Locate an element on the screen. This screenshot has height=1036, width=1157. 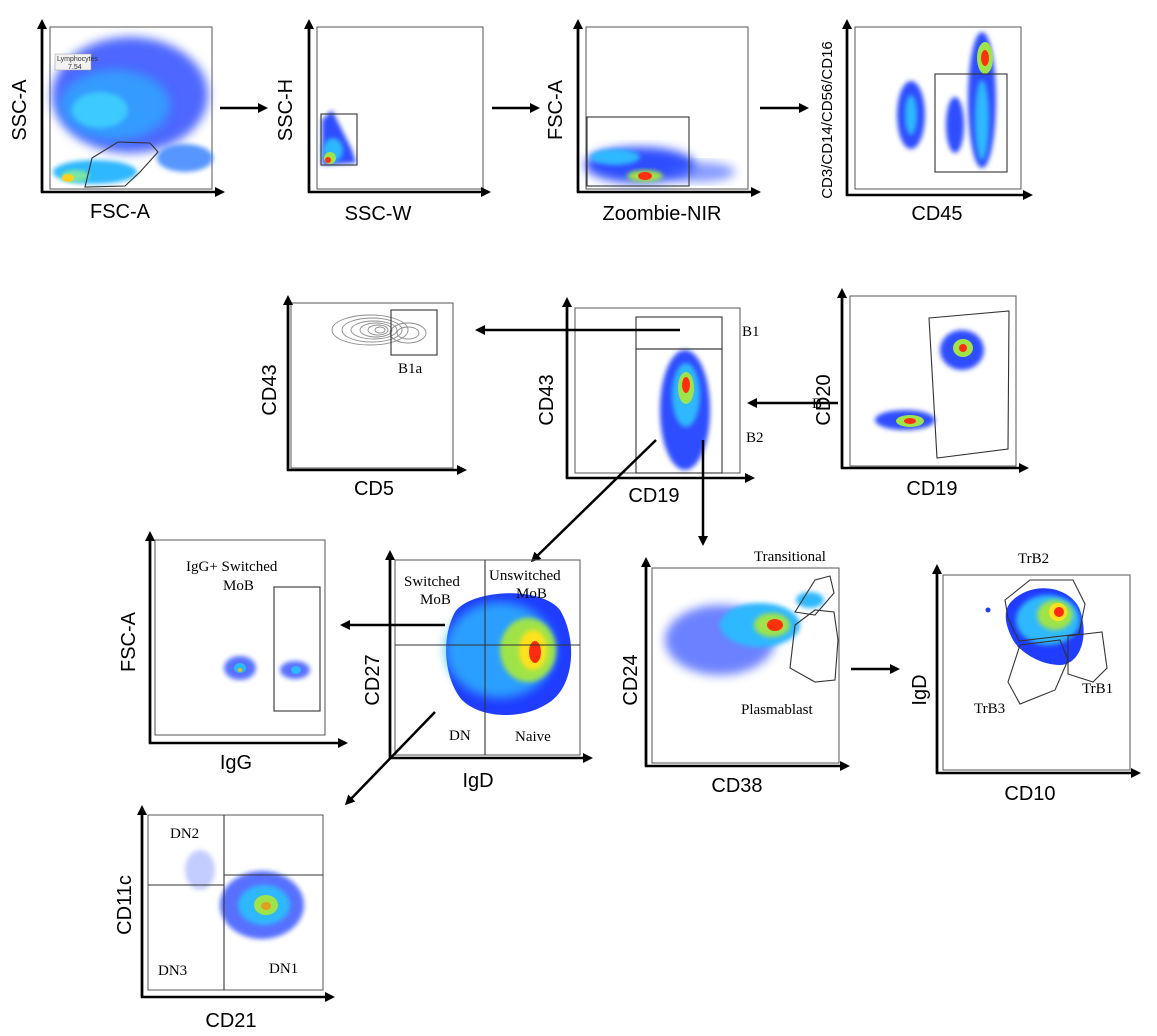
p1-gate-tag is located at coordinates (73, 62).